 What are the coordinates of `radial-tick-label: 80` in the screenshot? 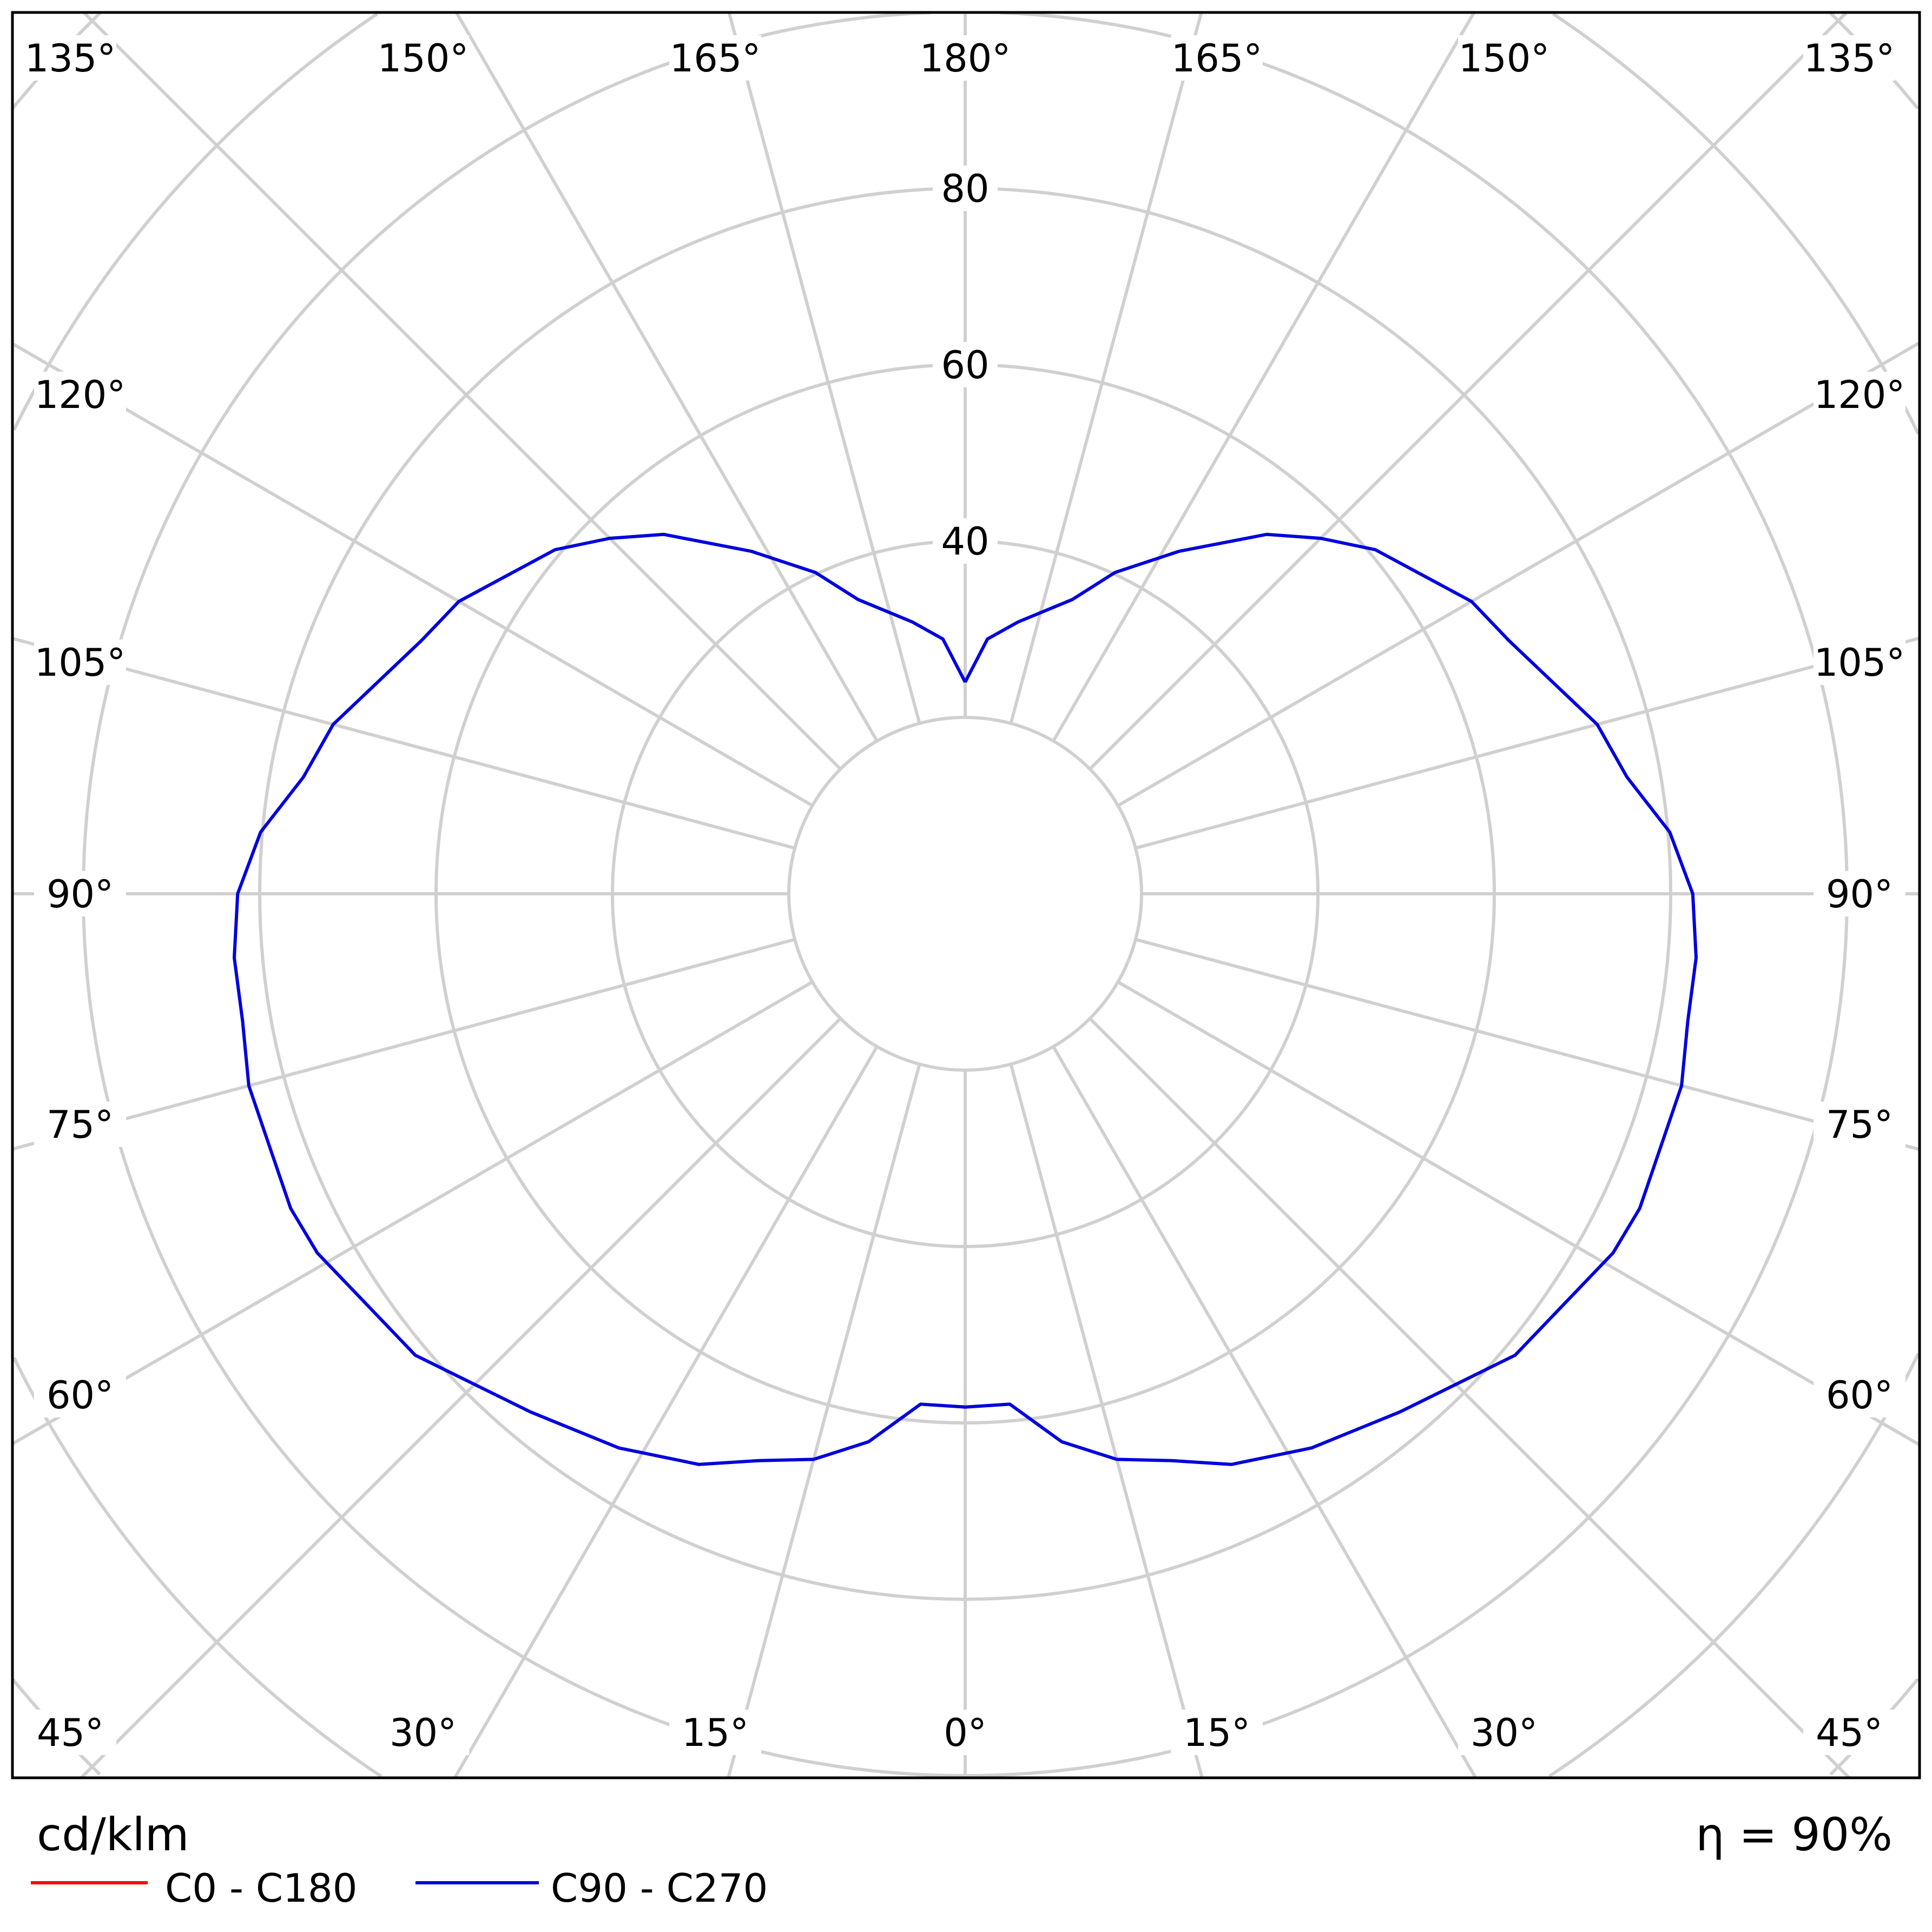 It's located at (965, 189).